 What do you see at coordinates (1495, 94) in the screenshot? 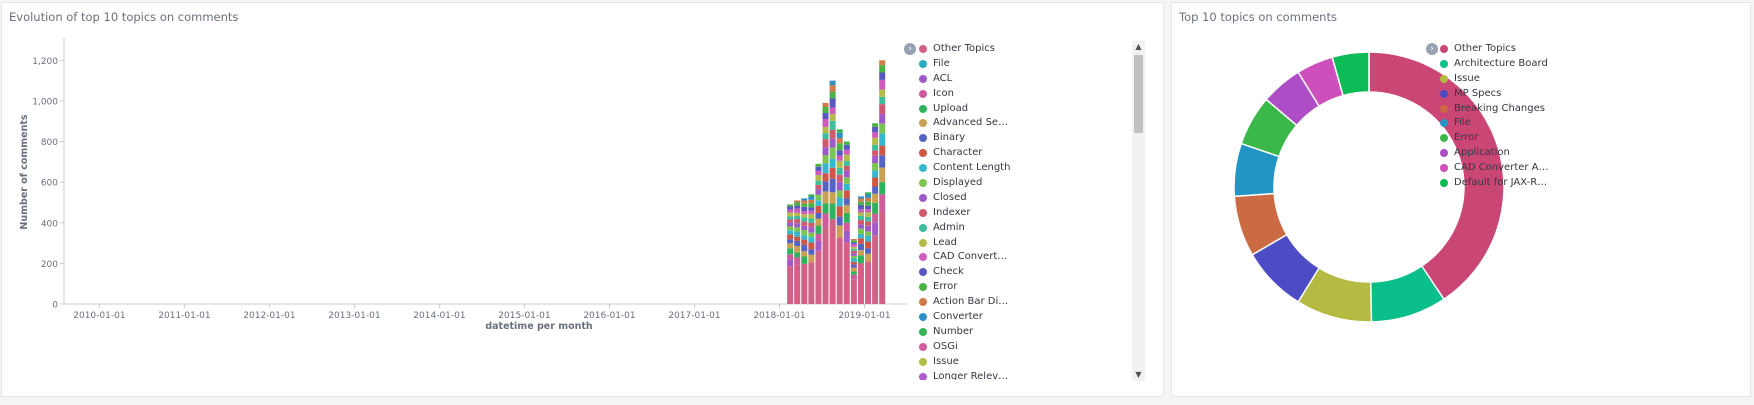
I see `legend-item: MP Specs` at bounding box center [1495, 94].